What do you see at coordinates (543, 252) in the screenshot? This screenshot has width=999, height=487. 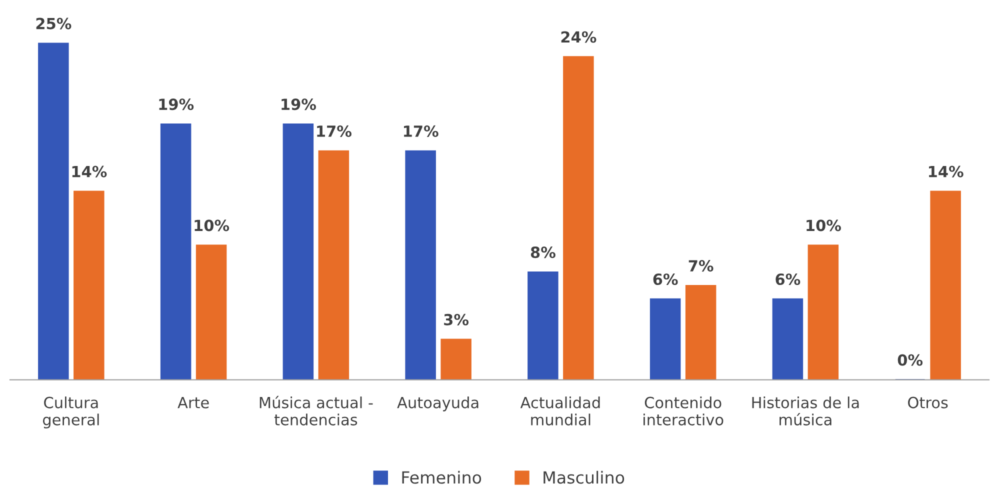 I see `data-label: 8%` at bounding box center [543, 252].